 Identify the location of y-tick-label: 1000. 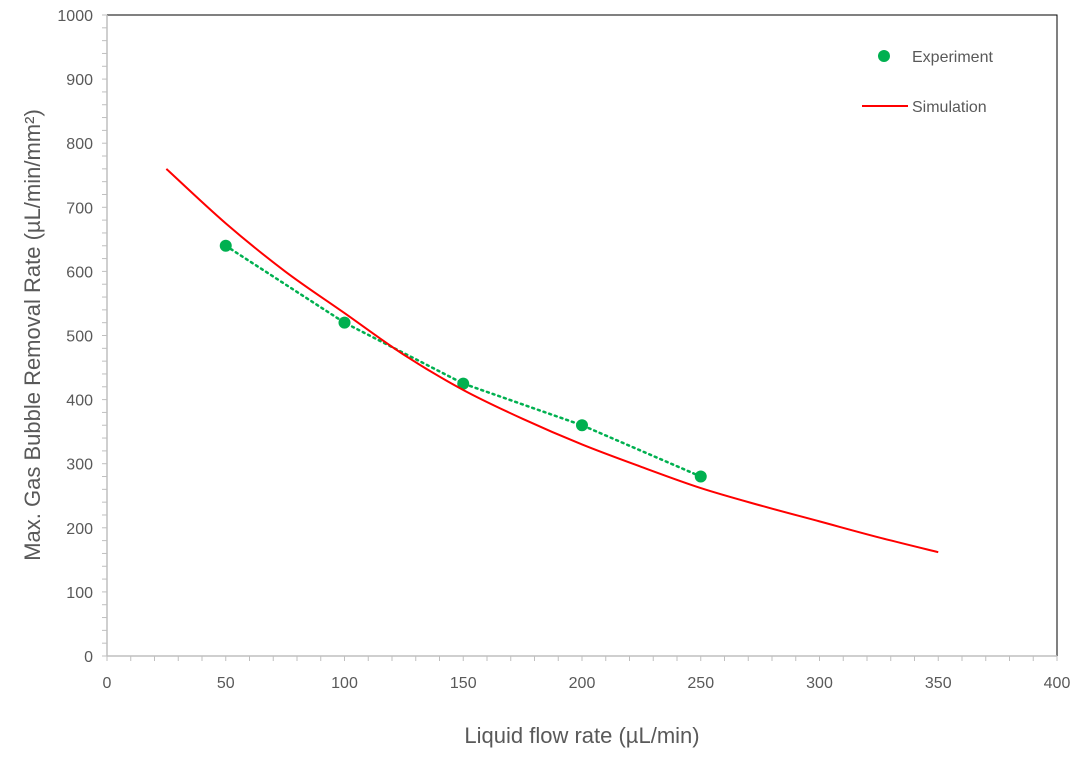
(75, 16).